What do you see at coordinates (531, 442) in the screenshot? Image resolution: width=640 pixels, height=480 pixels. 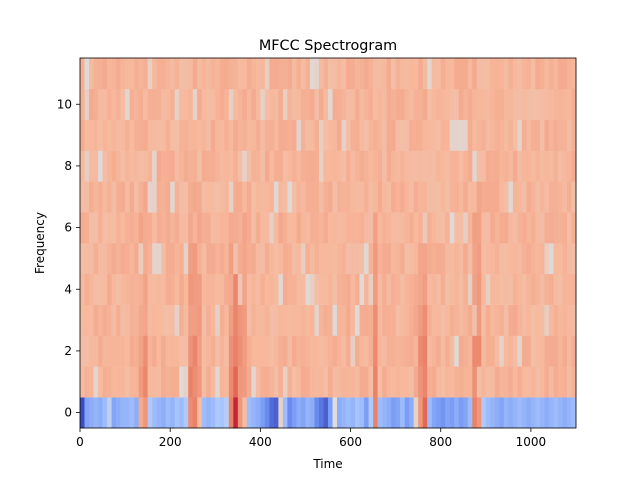 I see `x-tick-label: 1000` at bounding box center [531, 442].